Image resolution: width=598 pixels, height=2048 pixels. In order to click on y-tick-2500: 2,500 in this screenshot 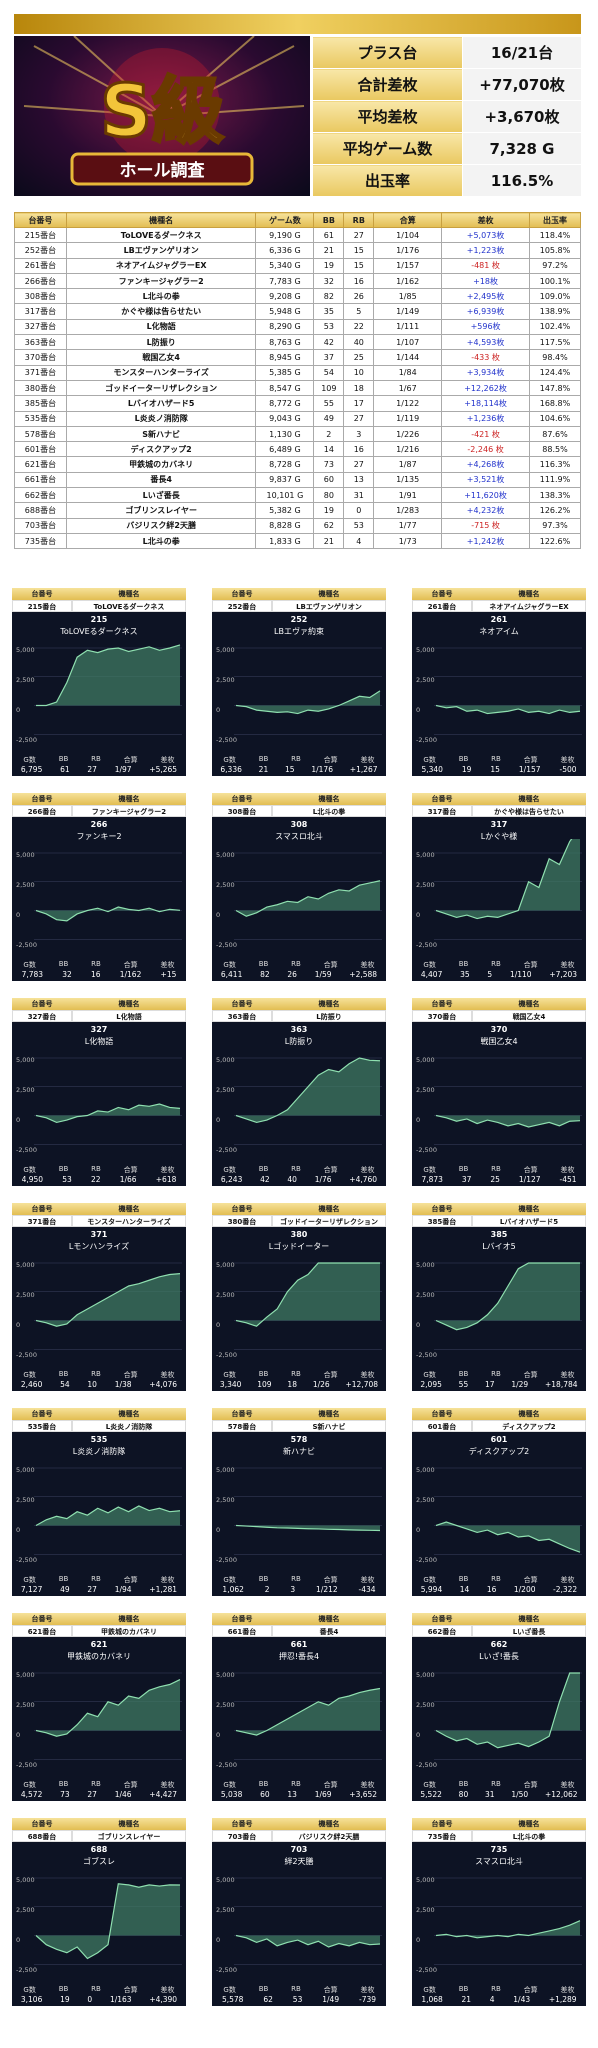, I will do `click(25, 680)`.